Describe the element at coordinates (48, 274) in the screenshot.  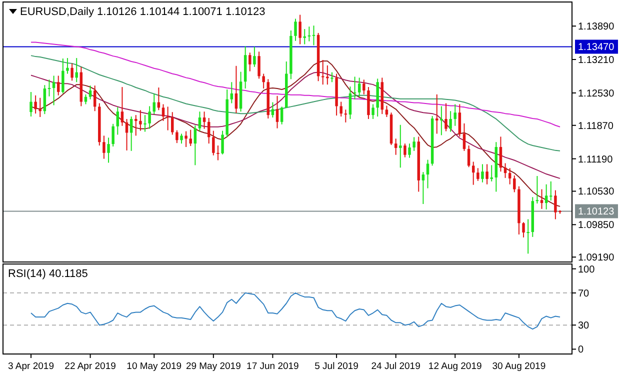
I see `chart-title: RSI(14) 40.1185` at that location.